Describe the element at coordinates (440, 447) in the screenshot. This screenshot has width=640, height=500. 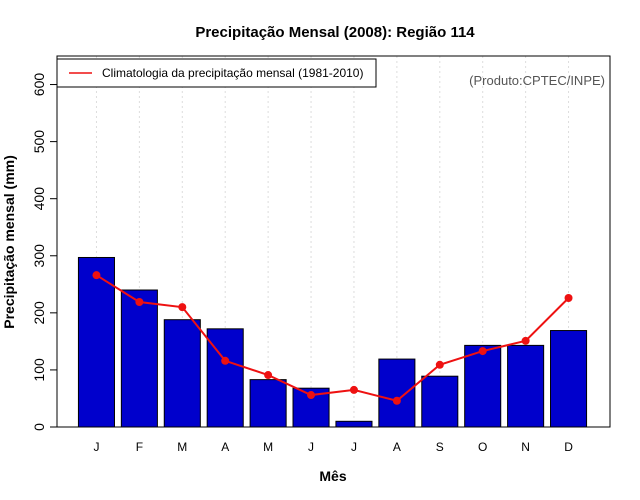
I see `x-tick-label: S` at that location.